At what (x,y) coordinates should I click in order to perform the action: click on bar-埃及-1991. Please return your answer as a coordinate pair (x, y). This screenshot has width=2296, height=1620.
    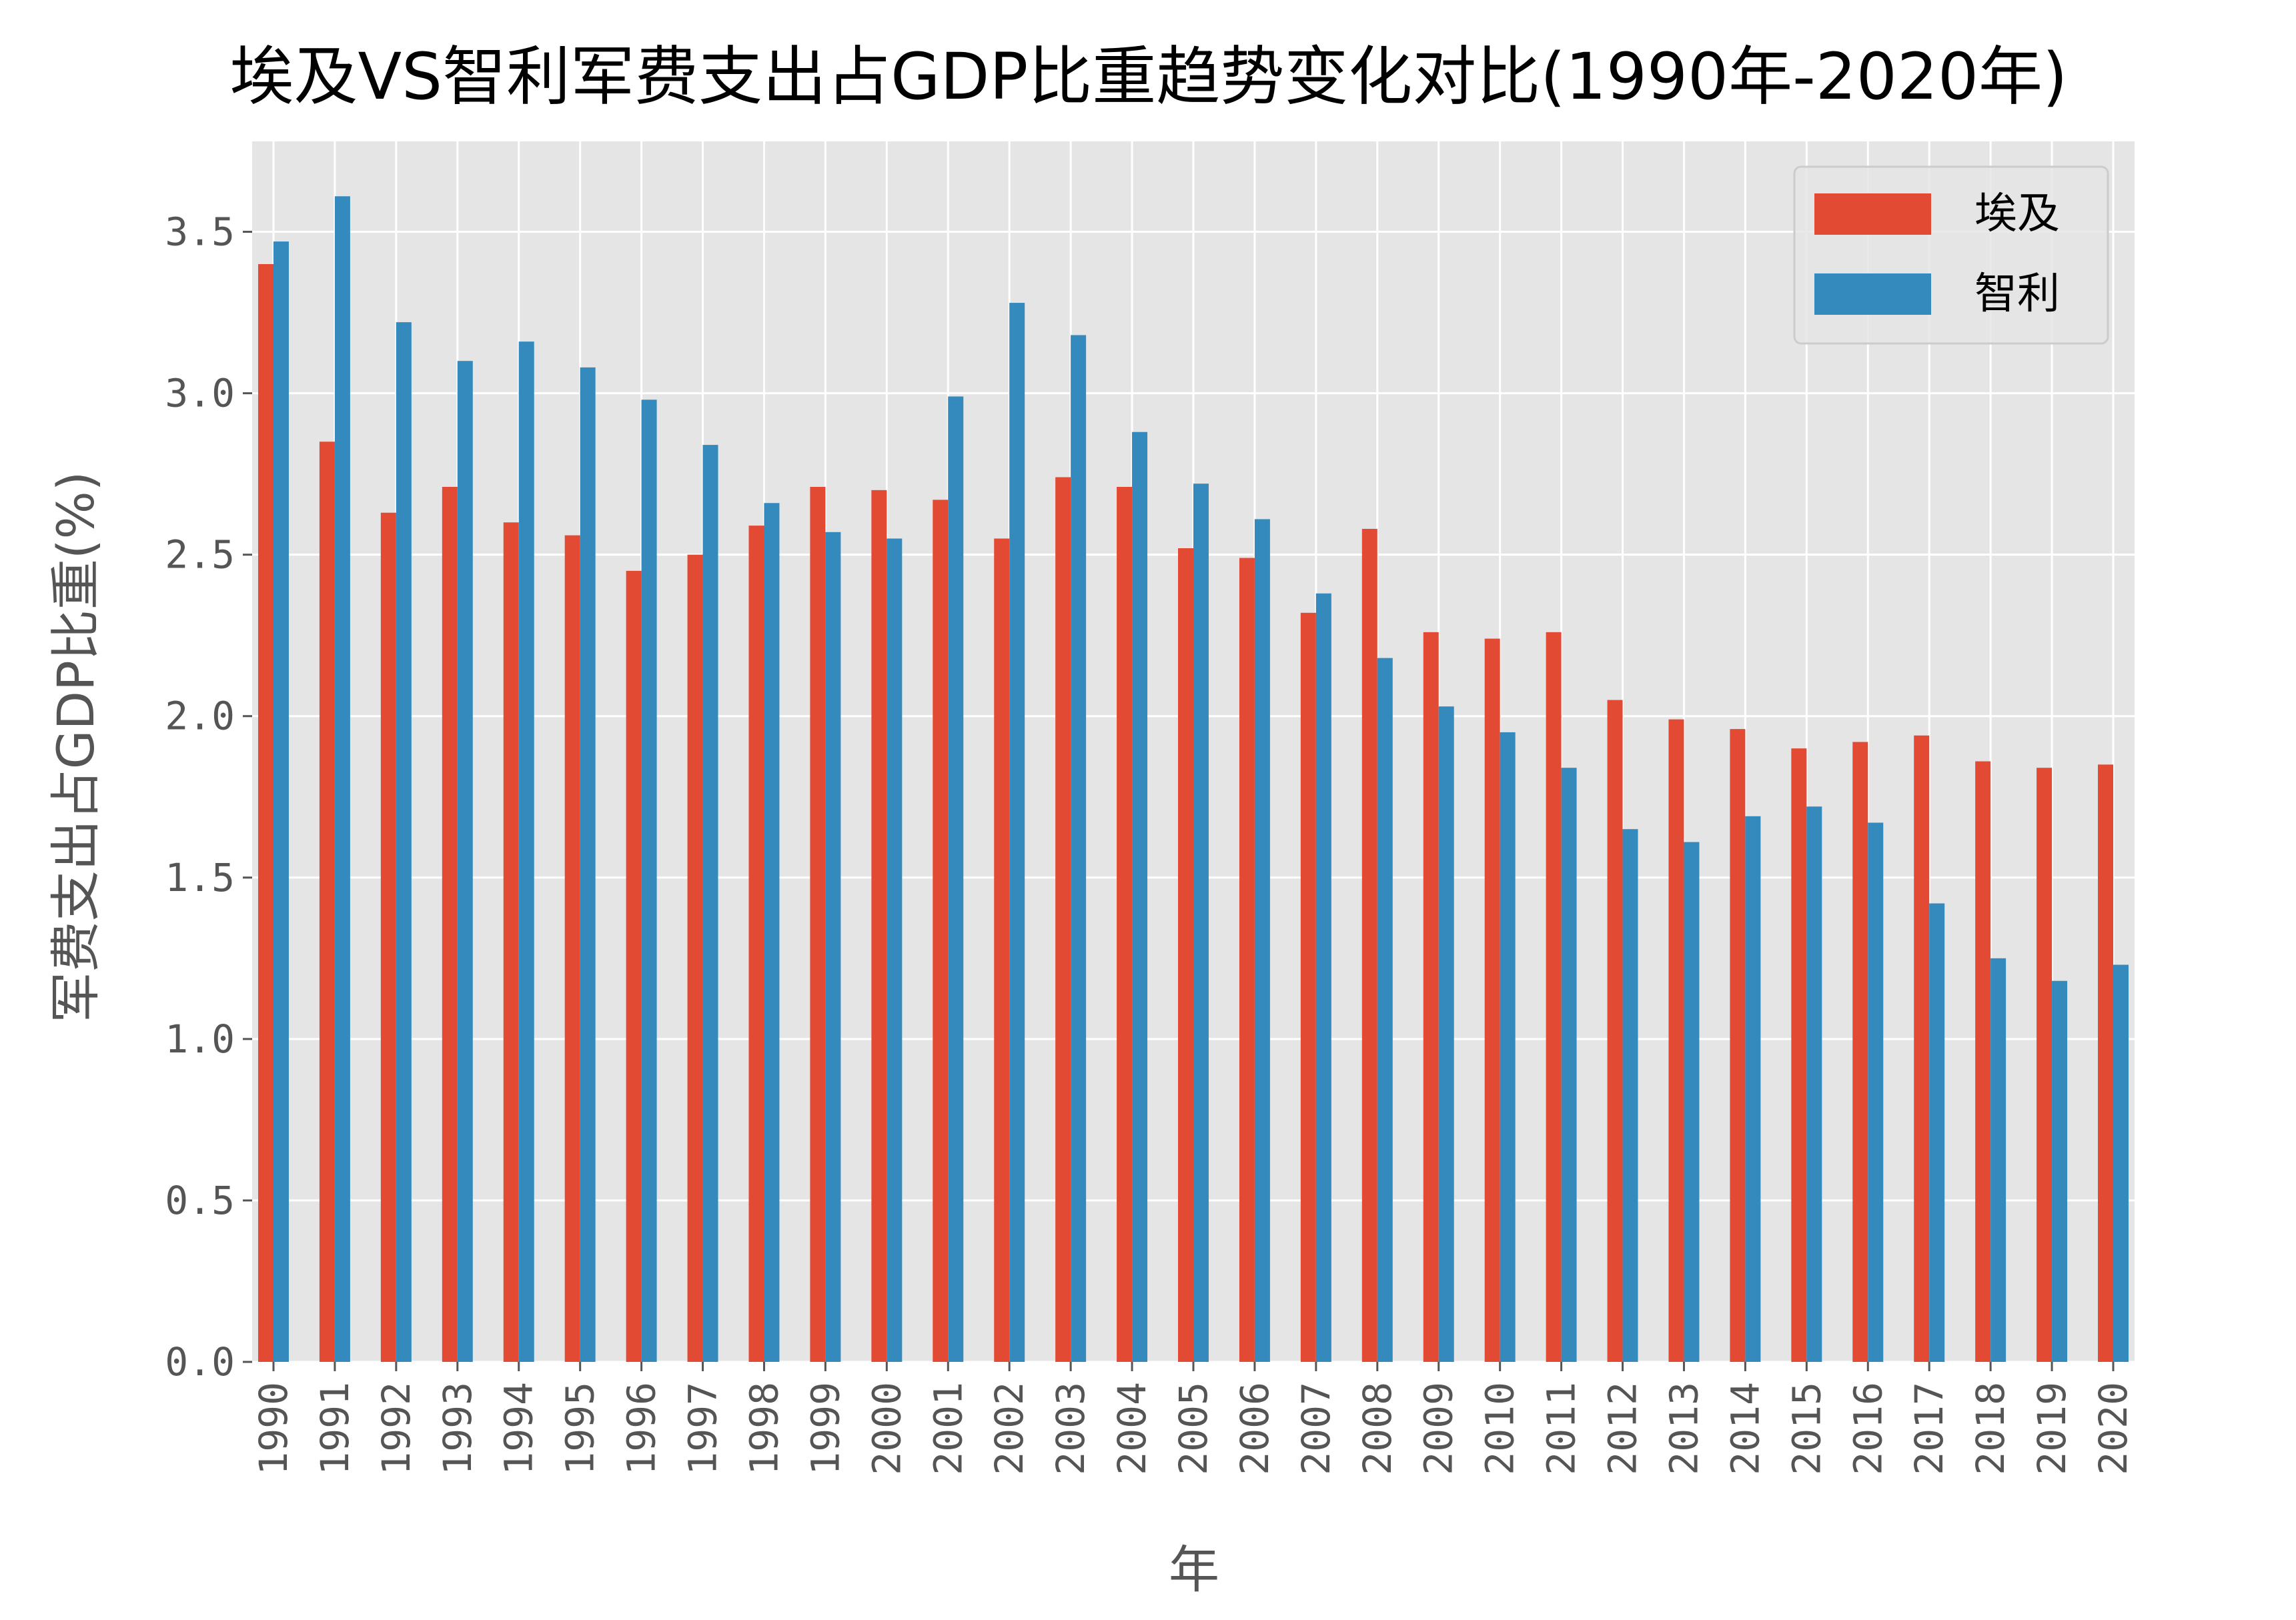
    Looking at the image, I should click on (327, 902).